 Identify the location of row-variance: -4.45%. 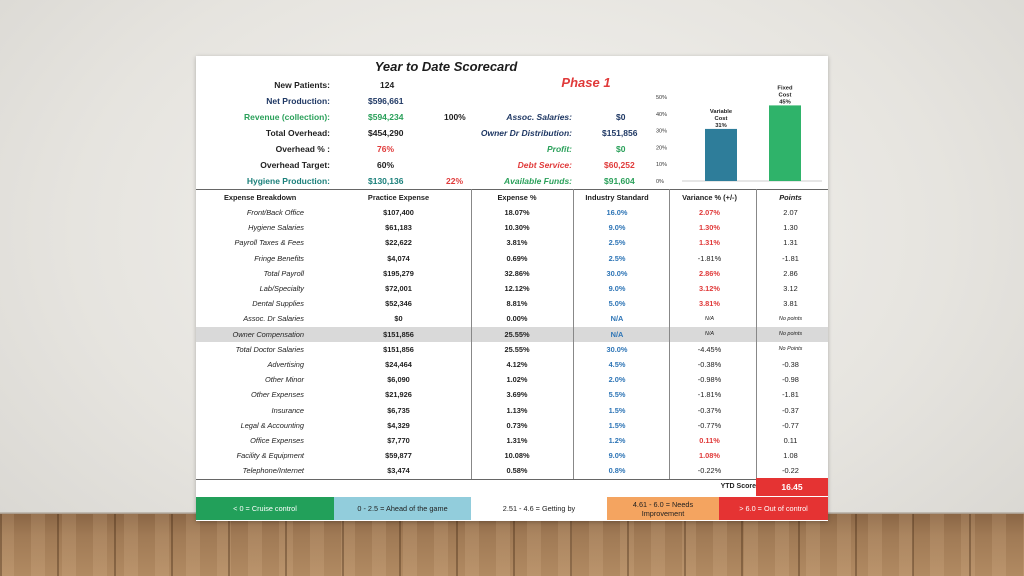
(709, 349).